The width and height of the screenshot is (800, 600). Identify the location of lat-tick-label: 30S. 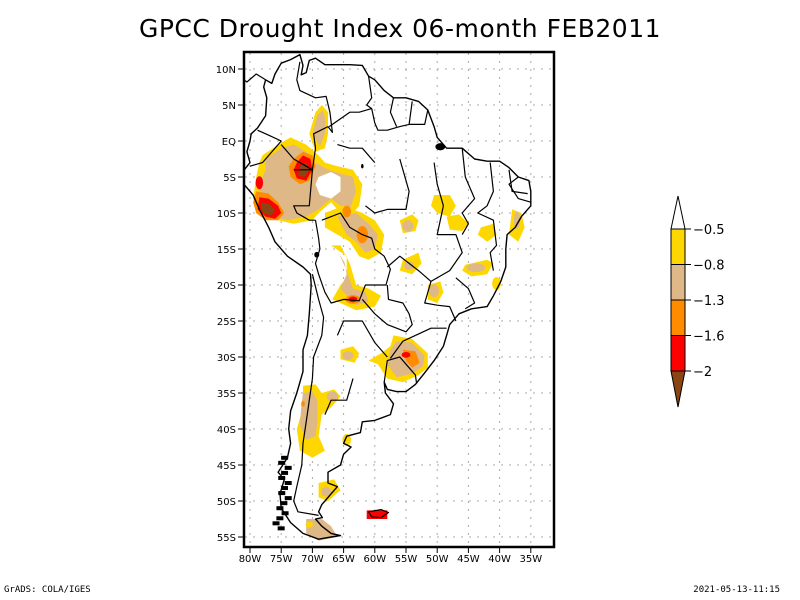
(226, 358).